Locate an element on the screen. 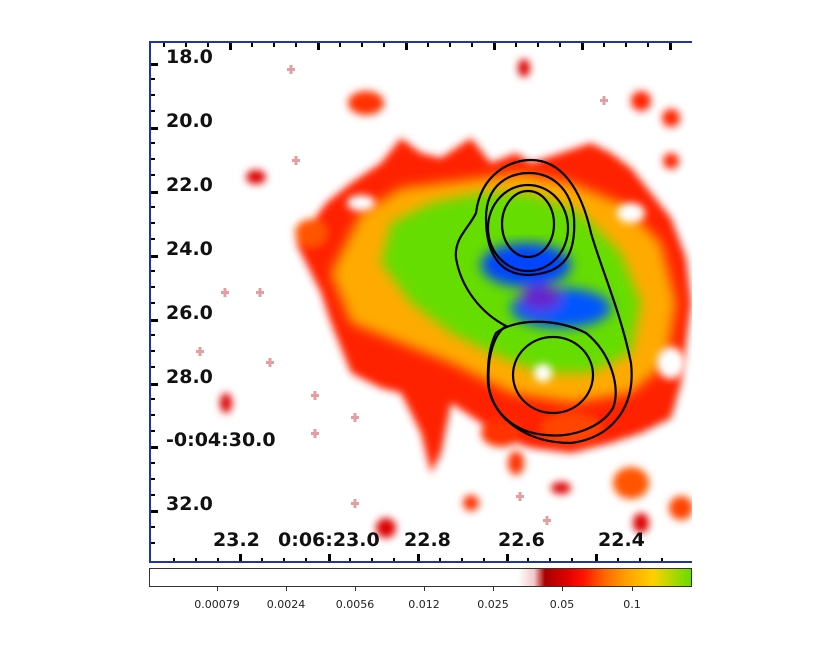 The width and height of the screenshot is (840, 652). y-tick-label: 28.0 is located at coordinates (189, 377).